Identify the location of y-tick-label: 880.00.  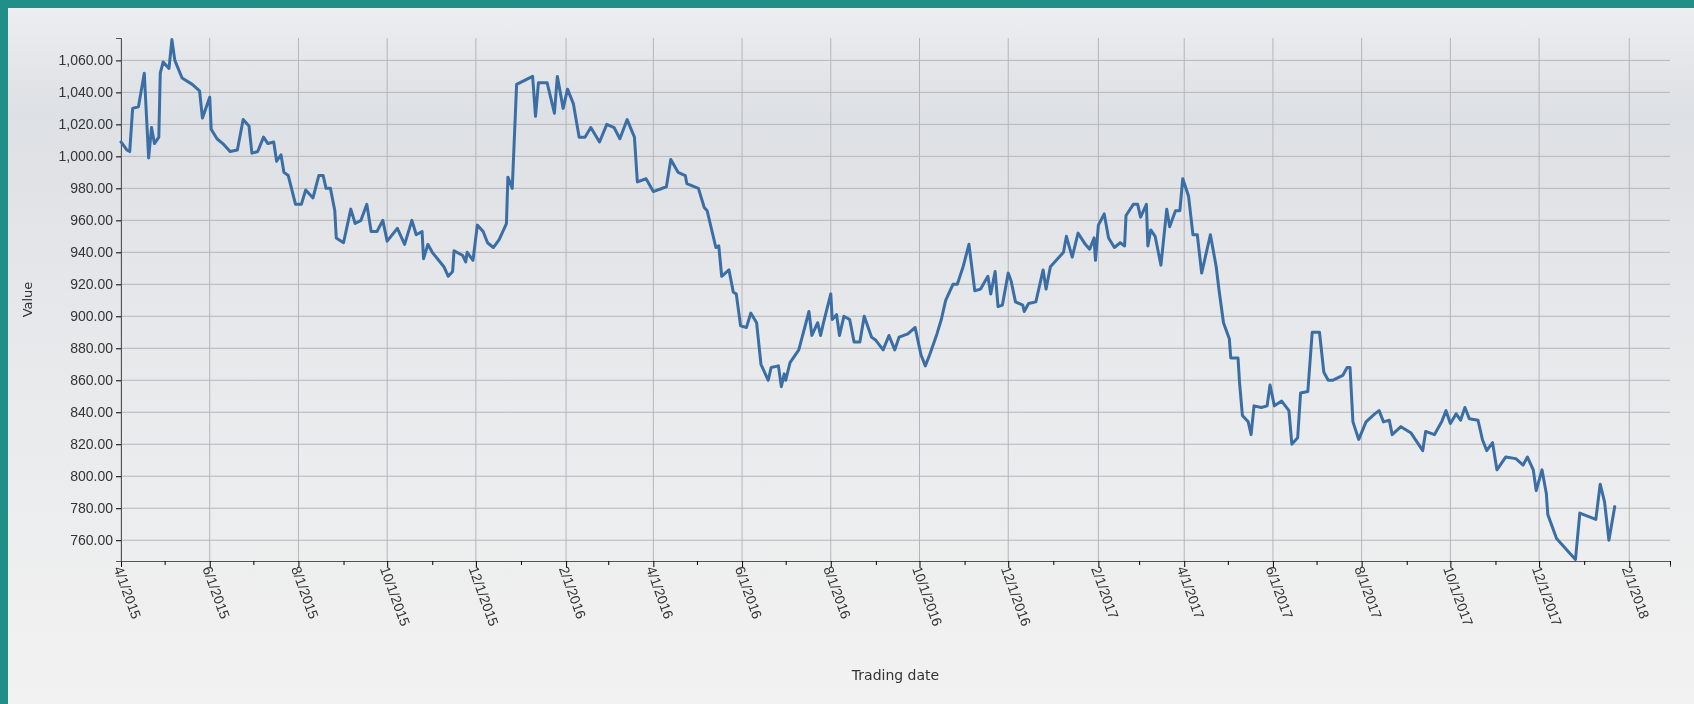
(92, 348).